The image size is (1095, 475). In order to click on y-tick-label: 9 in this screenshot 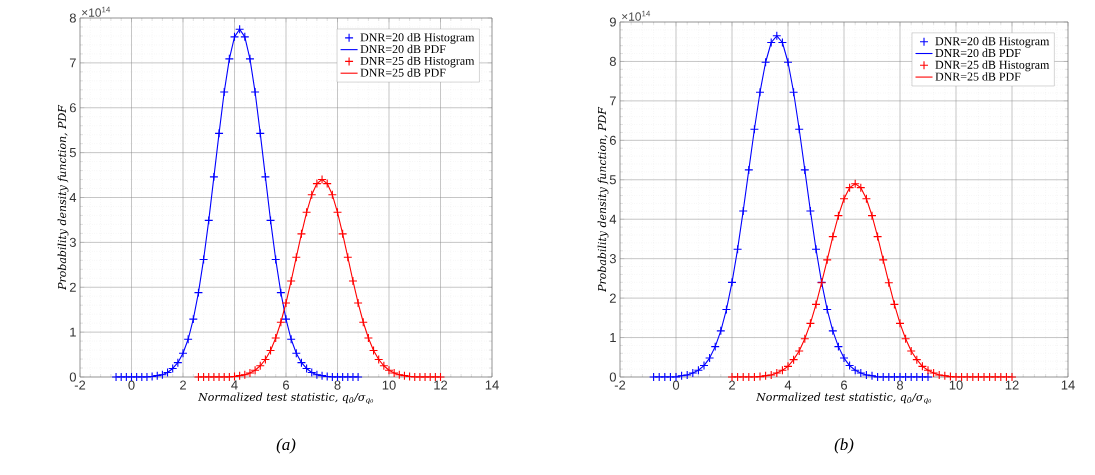, I will do `click(612, 22)`.